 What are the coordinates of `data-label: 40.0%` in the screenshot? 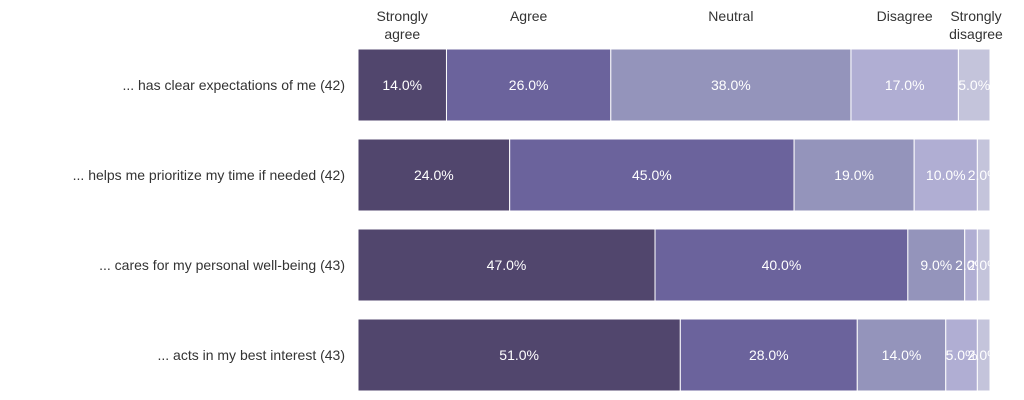 It's located at (782, 265).